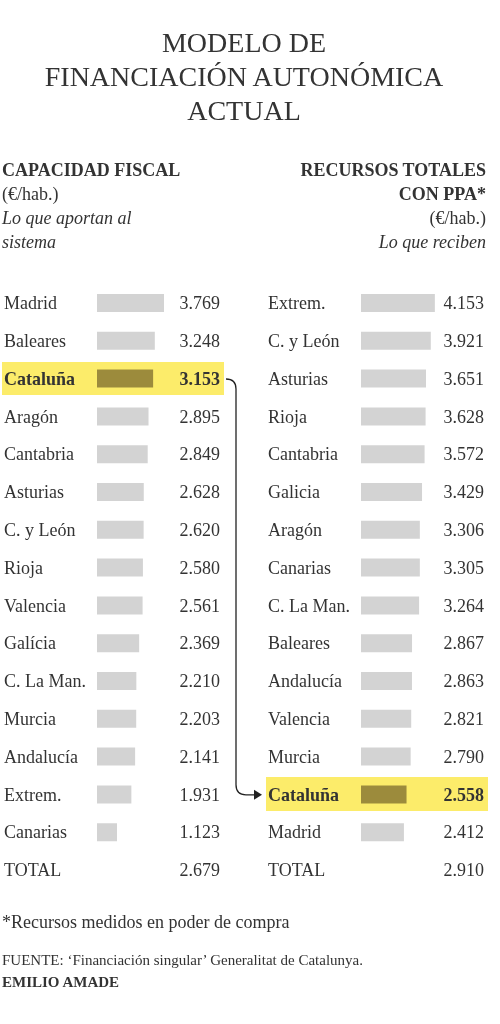 The width and height of the screenshot is (500, 1024). I want to click on data-label: 2.867, so click(463, 643).